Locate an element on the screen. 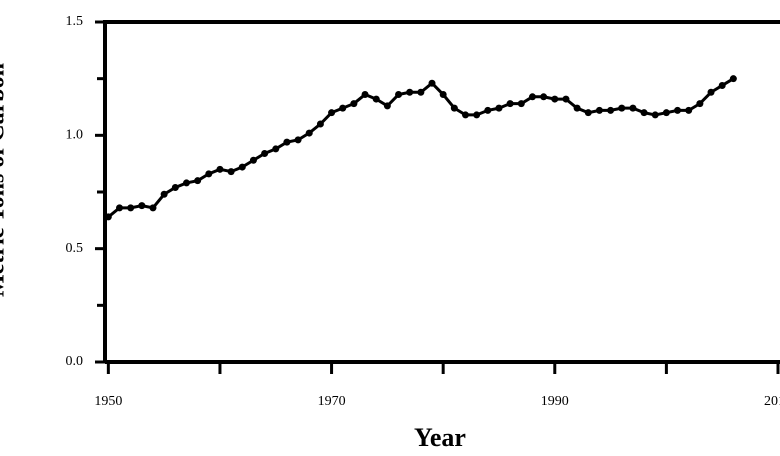 This screenshot has height=456, width=780. y-tick-label: 0.5 is located at coordinates (75, 248).